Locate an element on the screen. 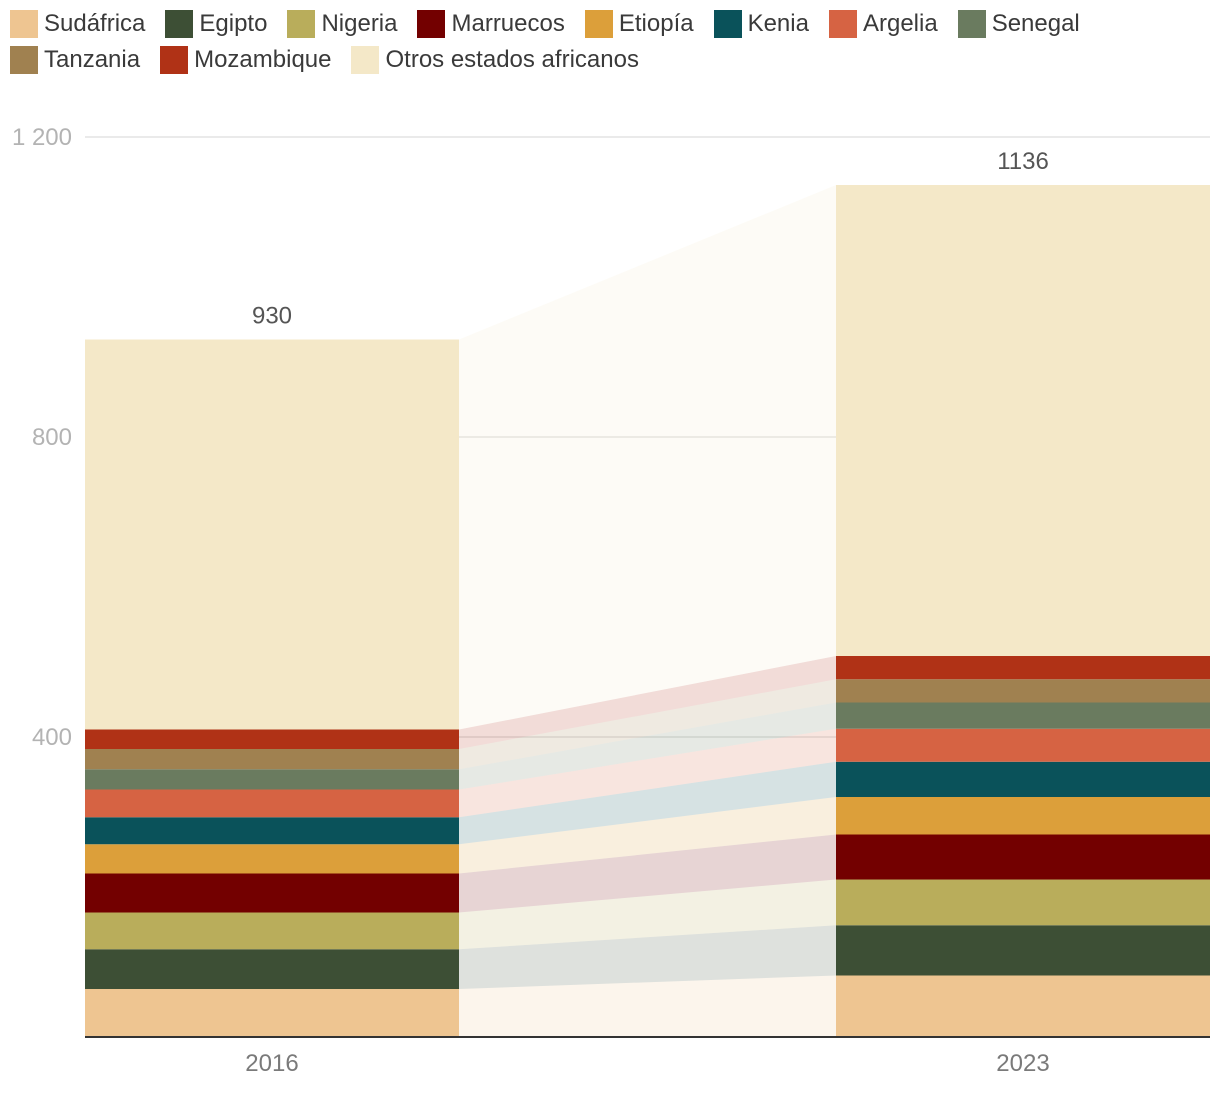 The height and width of the screenshot is (1096, 1220). legend-item-etiopia: Etiopía is located at coordinates (639, 24).